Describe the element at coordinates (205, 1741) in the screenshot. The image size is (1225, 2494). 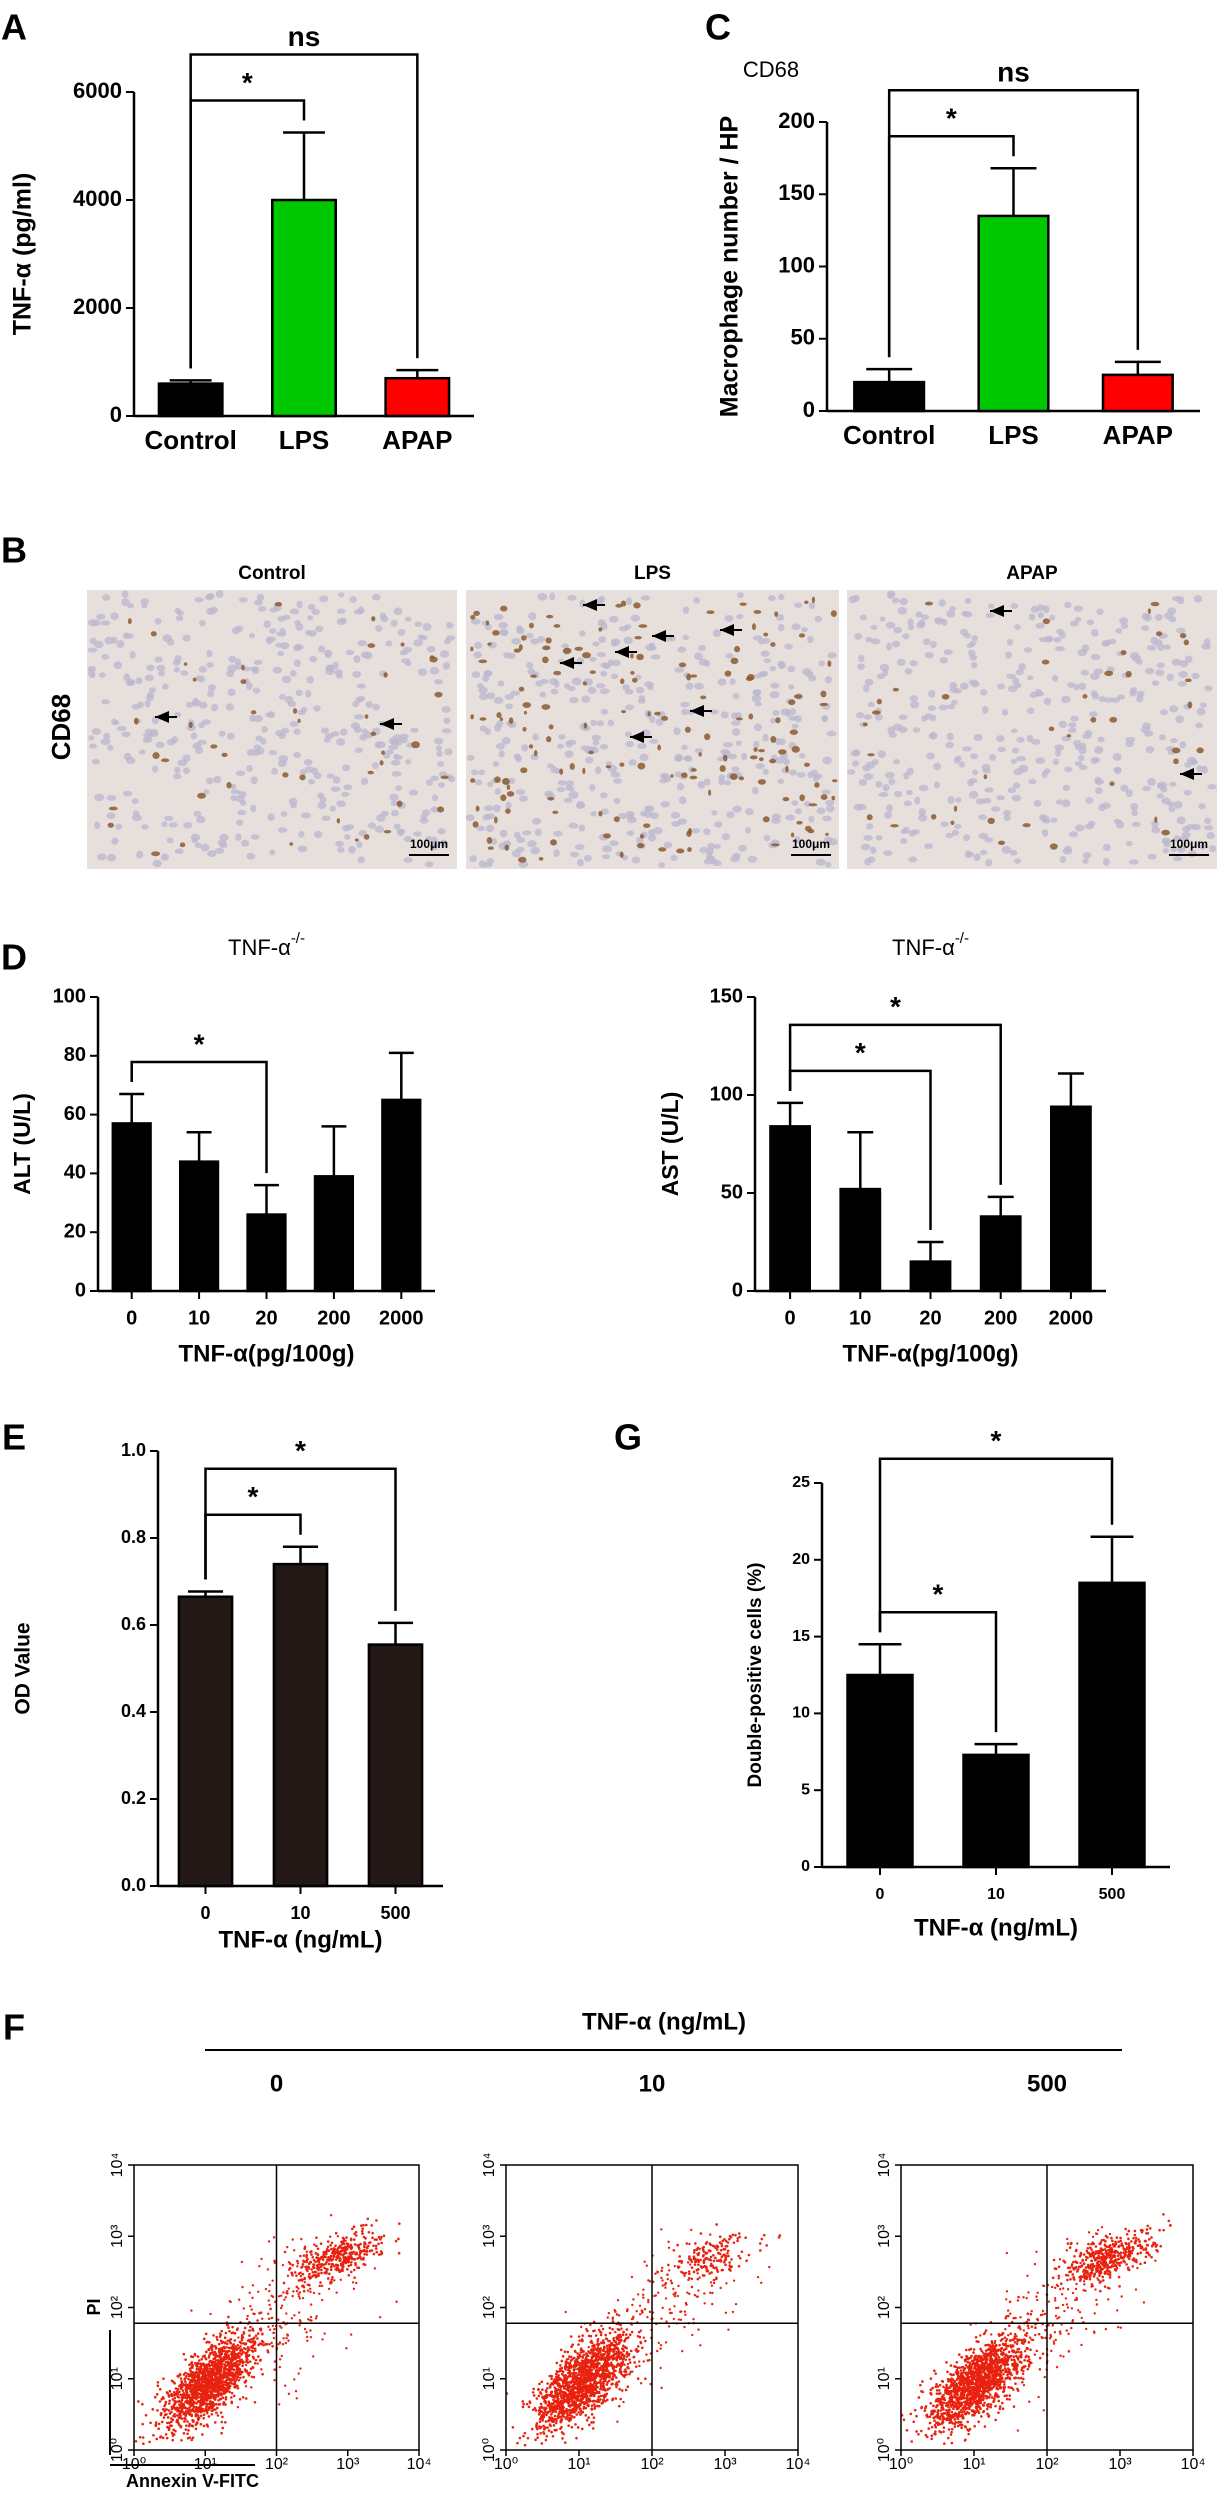
I see `bar` at that location.